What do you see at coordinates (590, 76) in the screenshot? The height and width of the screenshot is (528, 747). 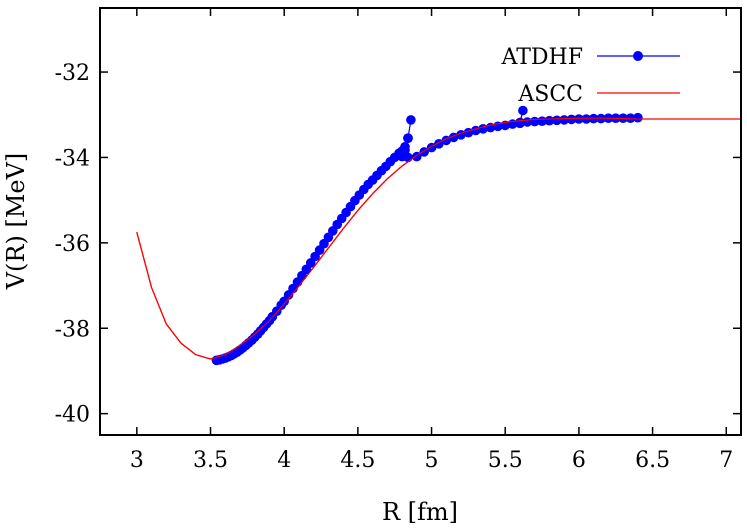 I see `legend: ATDHF ASCC` at bounding box center [590, 76].